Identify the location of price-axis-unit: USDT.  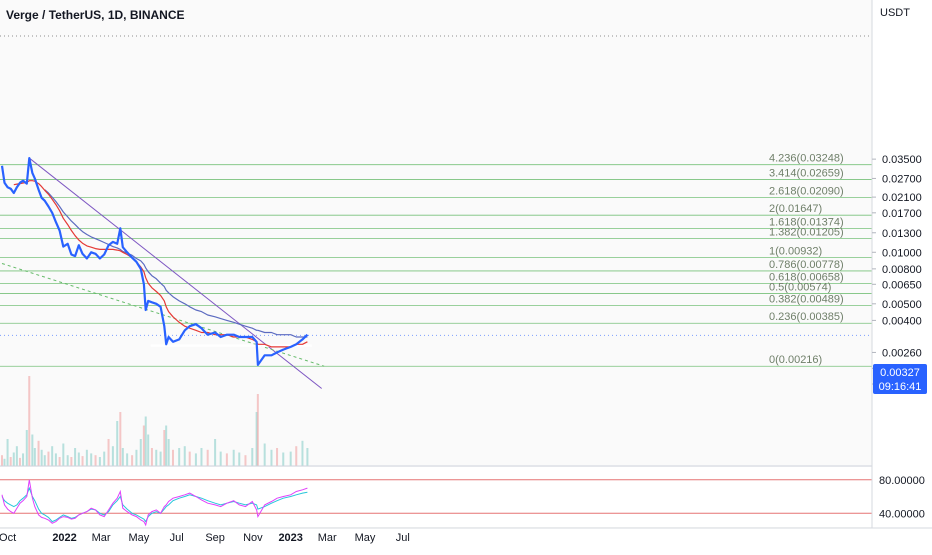
(895, 13).